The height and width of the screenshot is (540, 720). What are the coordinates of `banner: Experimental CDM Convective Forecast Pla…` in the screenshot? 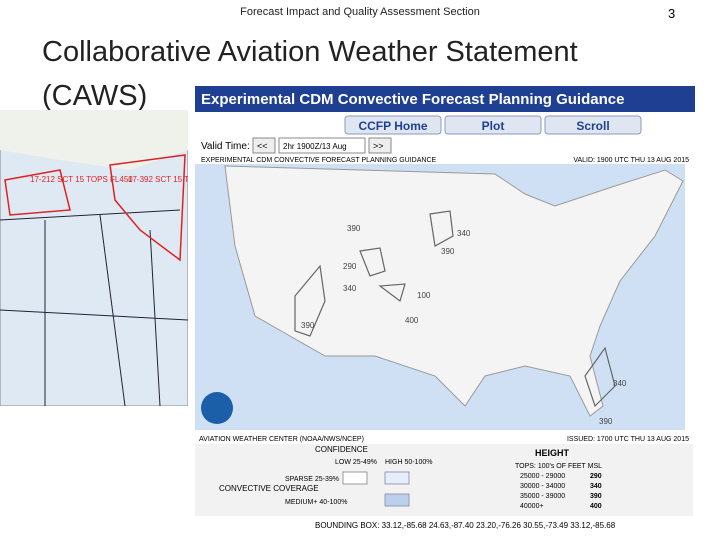 It's located at (412, 99).